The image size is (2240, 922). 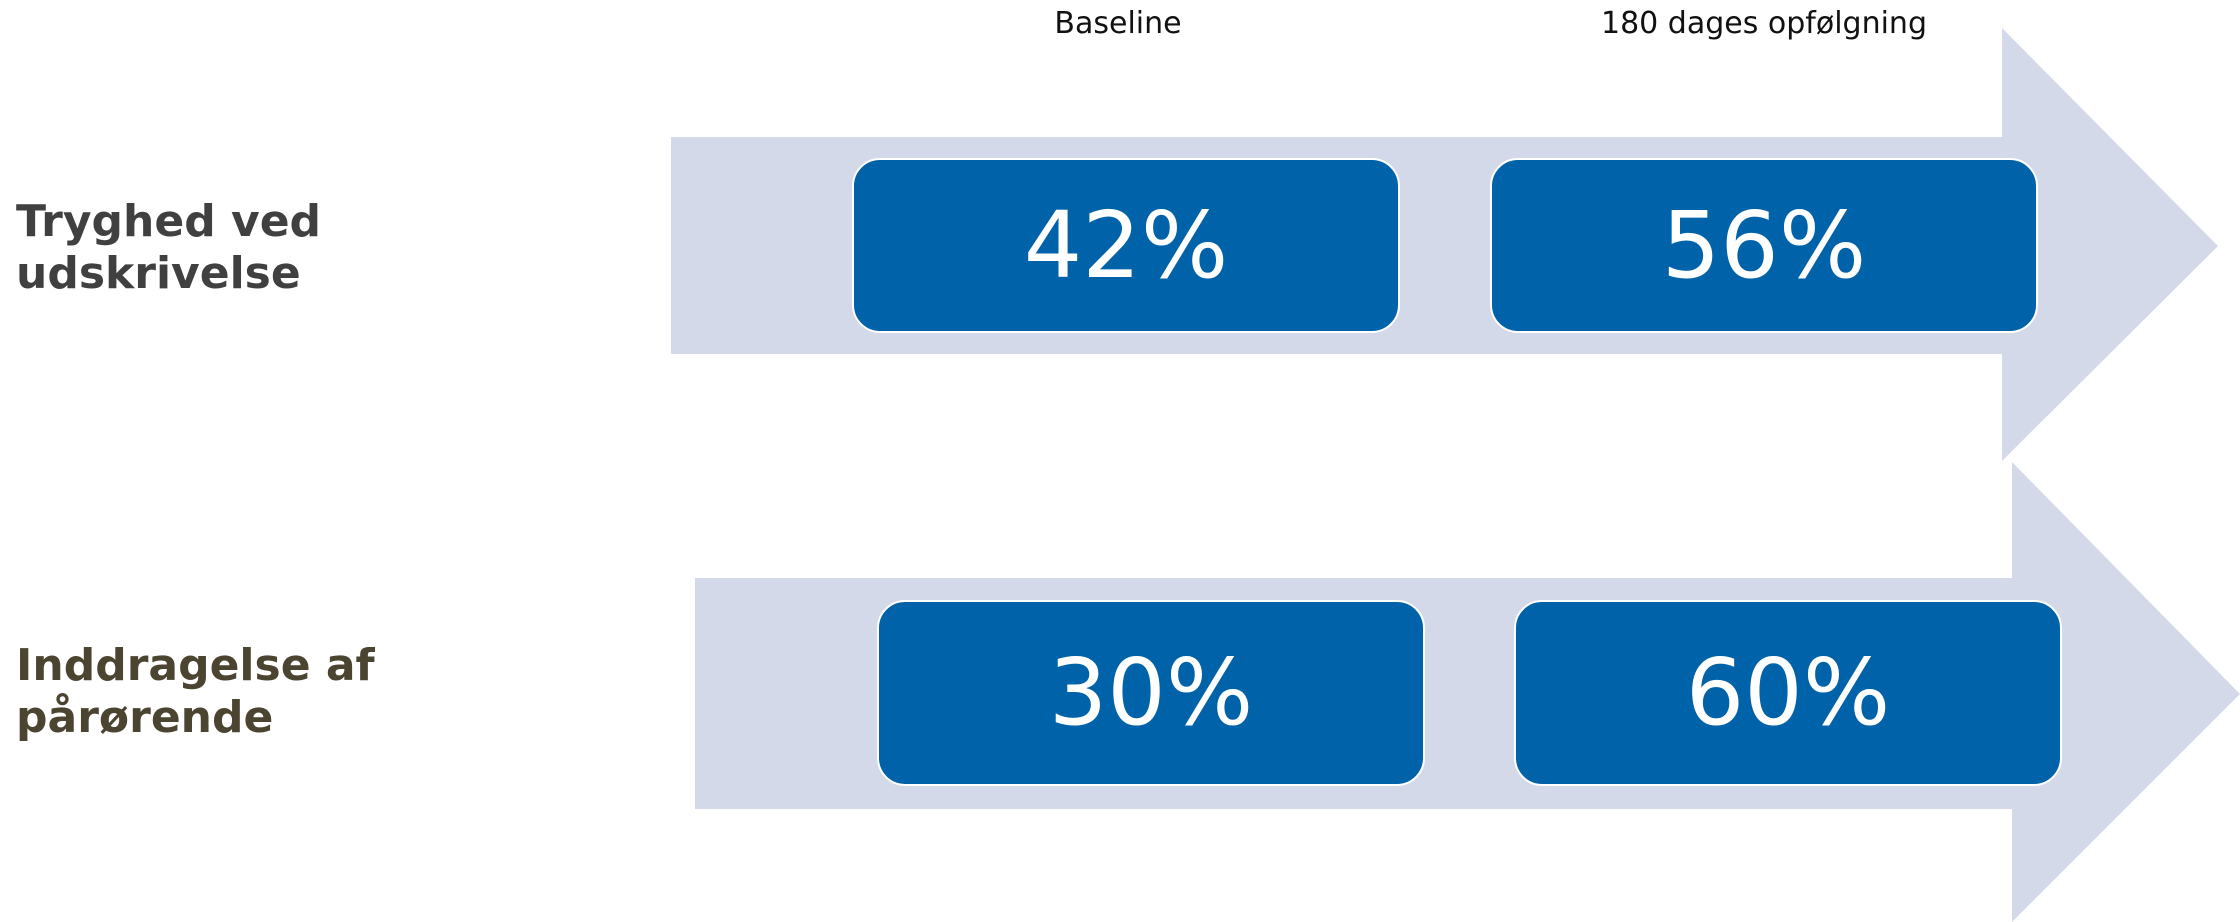 I want to click on row-1-baseline-value: 42%, so click(x=1126, y=245).